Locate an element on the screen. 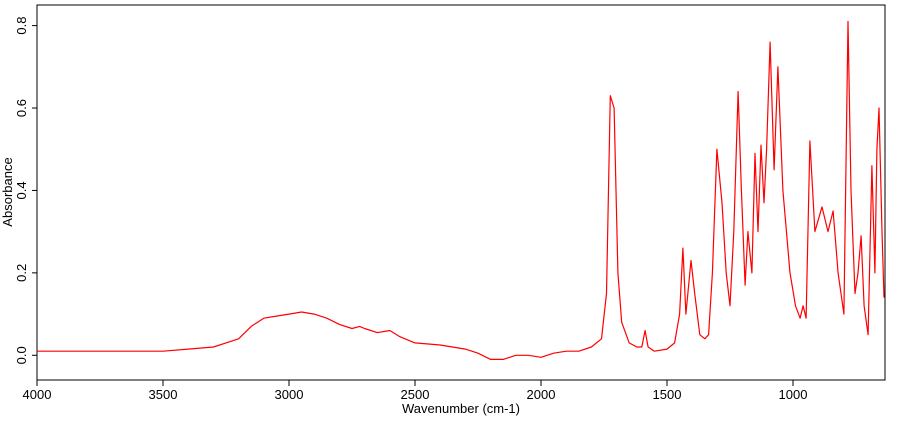  x-tick-label: 4000 is located at coordinates (37, 394).